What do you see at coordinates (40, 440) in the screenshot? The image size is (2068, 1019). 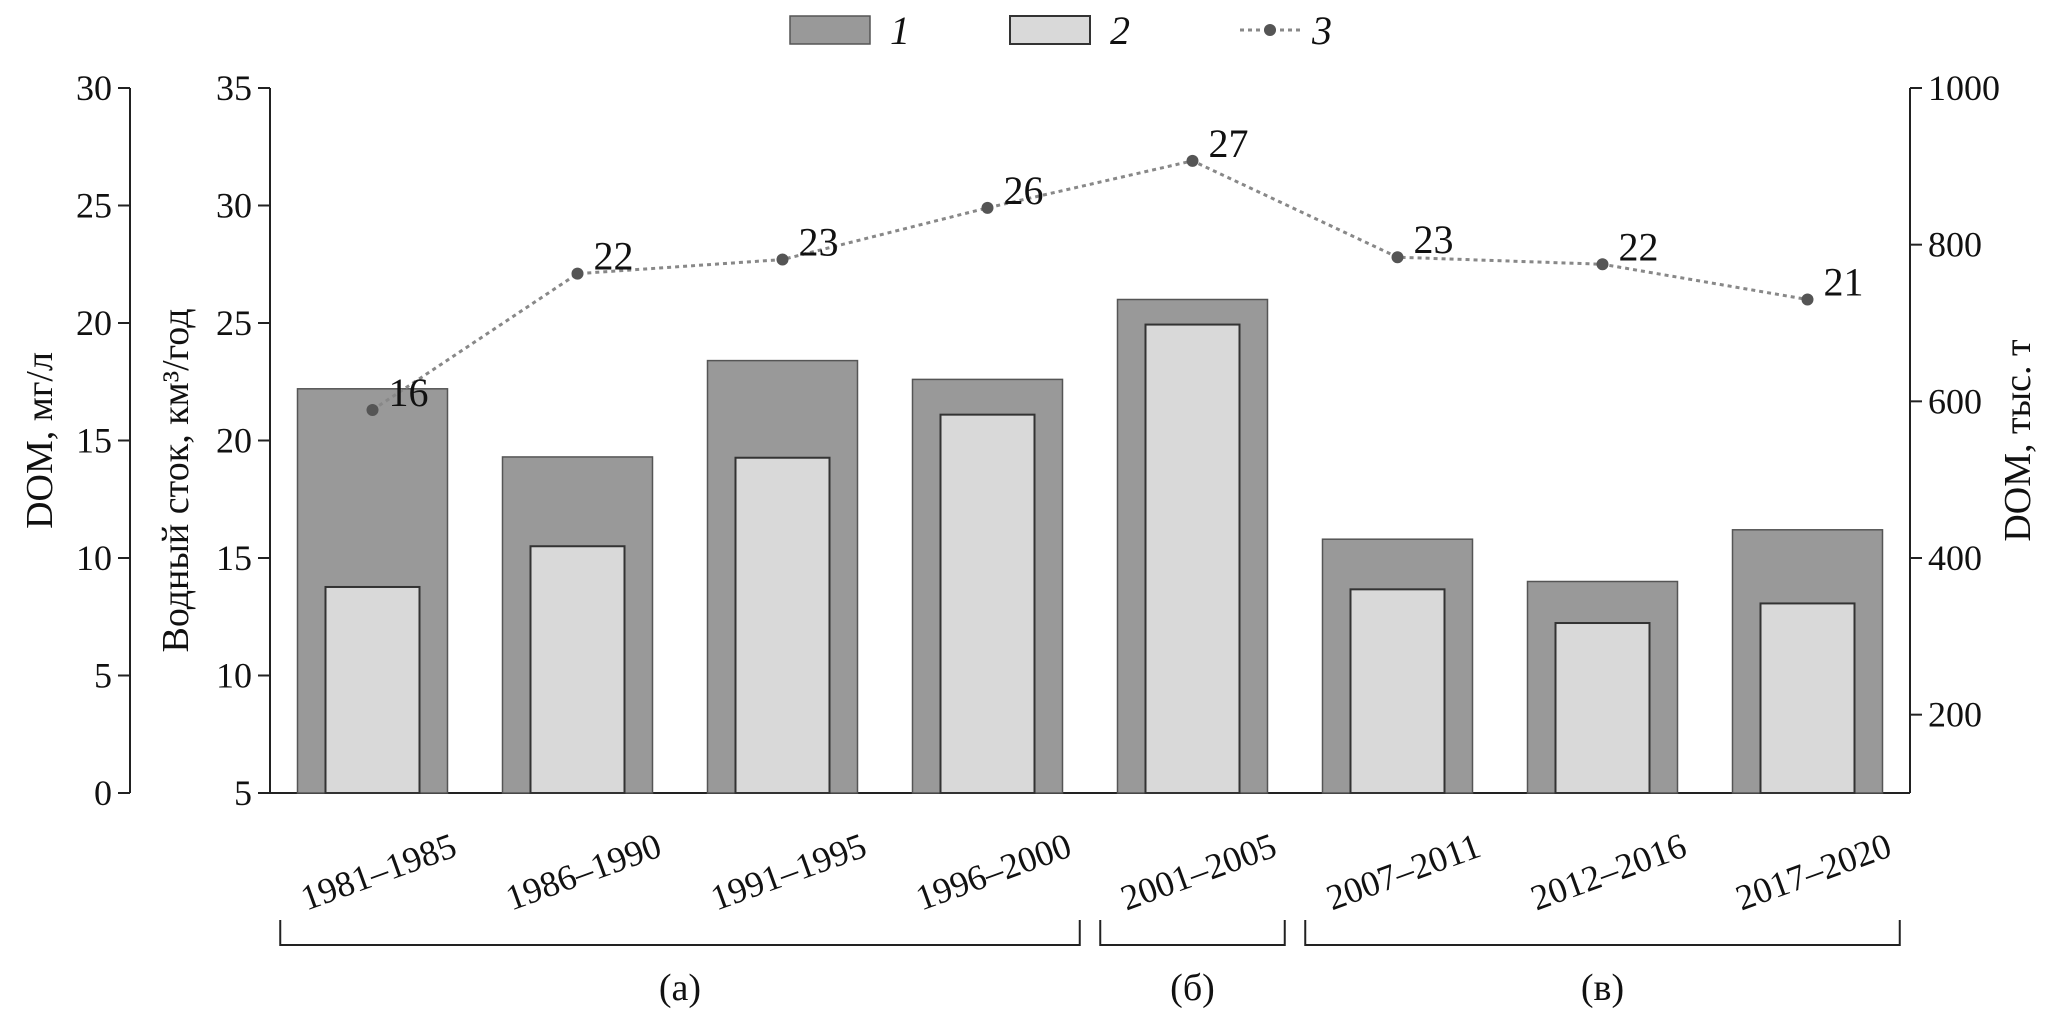 I see `left-axis-title: DOM, мг/л` at bounding box center [40, 440].